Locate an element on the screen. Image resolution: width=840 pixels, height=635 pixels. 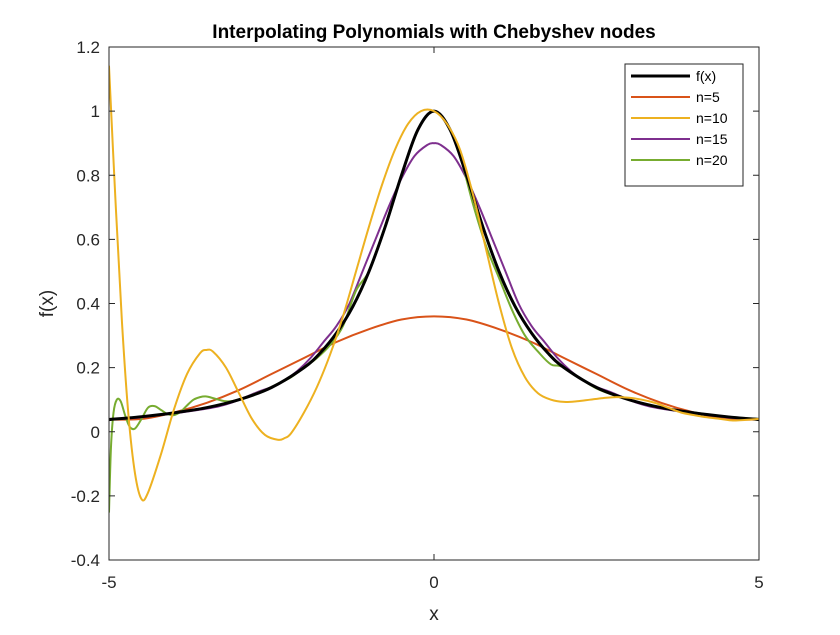
legend-label: n=20 is located at coordinates (712, 160).